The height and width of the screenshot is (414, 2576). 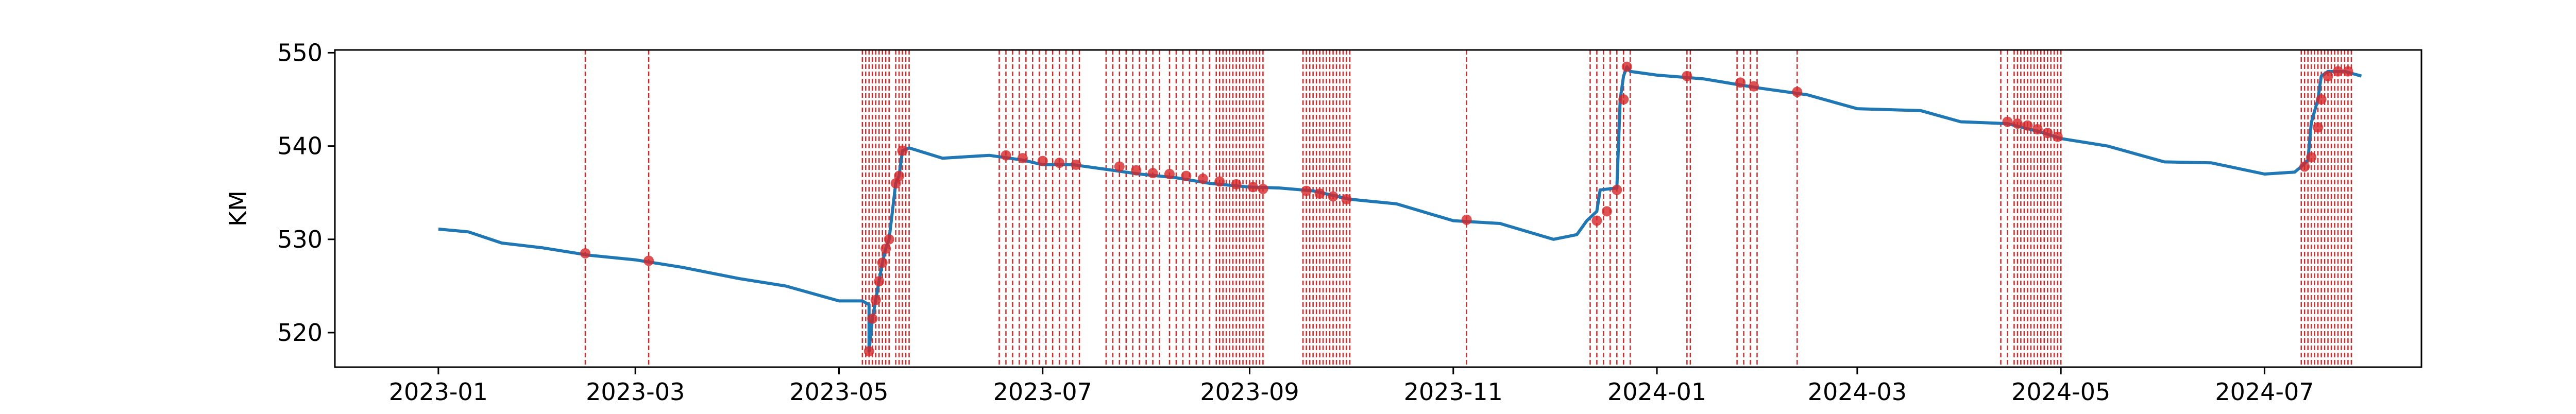 What do you see at coordinates (1249, 392) in the screenshot?
I see `x-tick-label: 2023-09` at bounding box center [1249, 392].